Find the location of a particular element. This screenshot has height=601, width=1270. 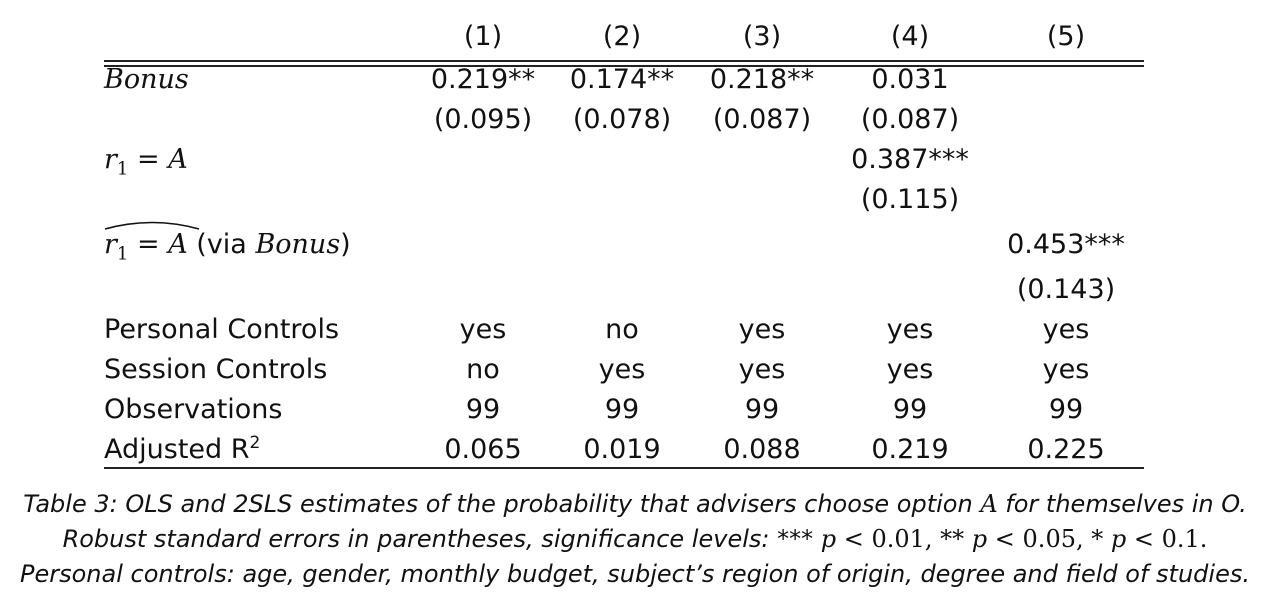

row-label: Personal Controls is located at coordinates (222, 329).